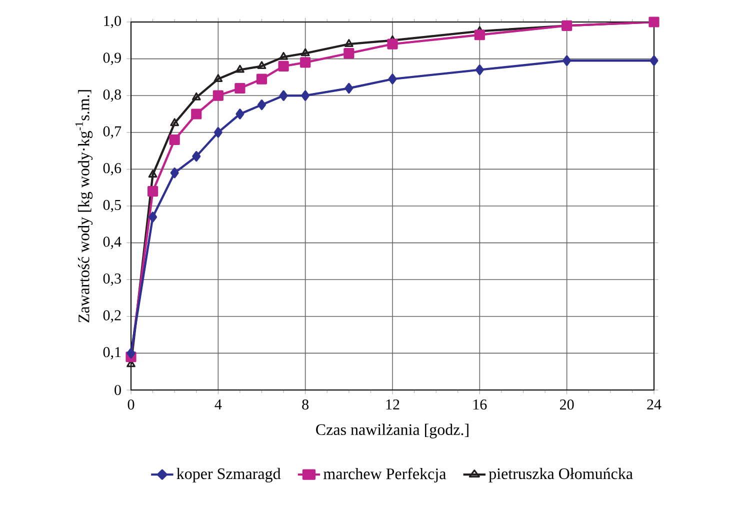 The height and width of the screenshot is (507, 747). What do you see at coordinates (392, 431) in the screenshot?
I see `x-axis-title: Czas nawilżania [godz.]` at bounding box center [392, 431].